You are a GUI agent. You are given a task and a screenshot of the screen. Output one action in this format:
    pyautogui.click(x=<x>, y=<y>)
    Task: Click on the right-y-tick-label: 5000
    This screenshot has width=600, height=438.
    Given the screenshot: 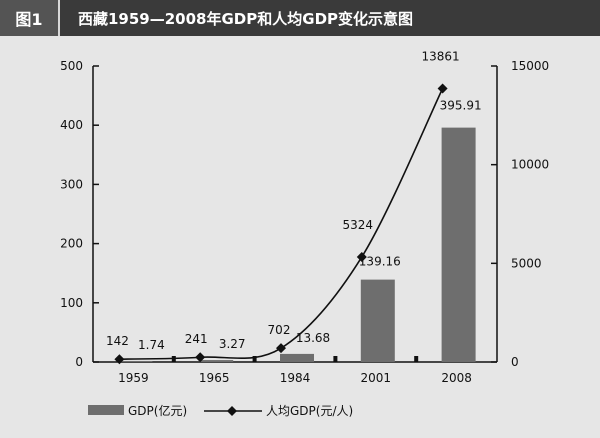 What is the action you would take?
    pyautogui.click(x=526, y=263)
    